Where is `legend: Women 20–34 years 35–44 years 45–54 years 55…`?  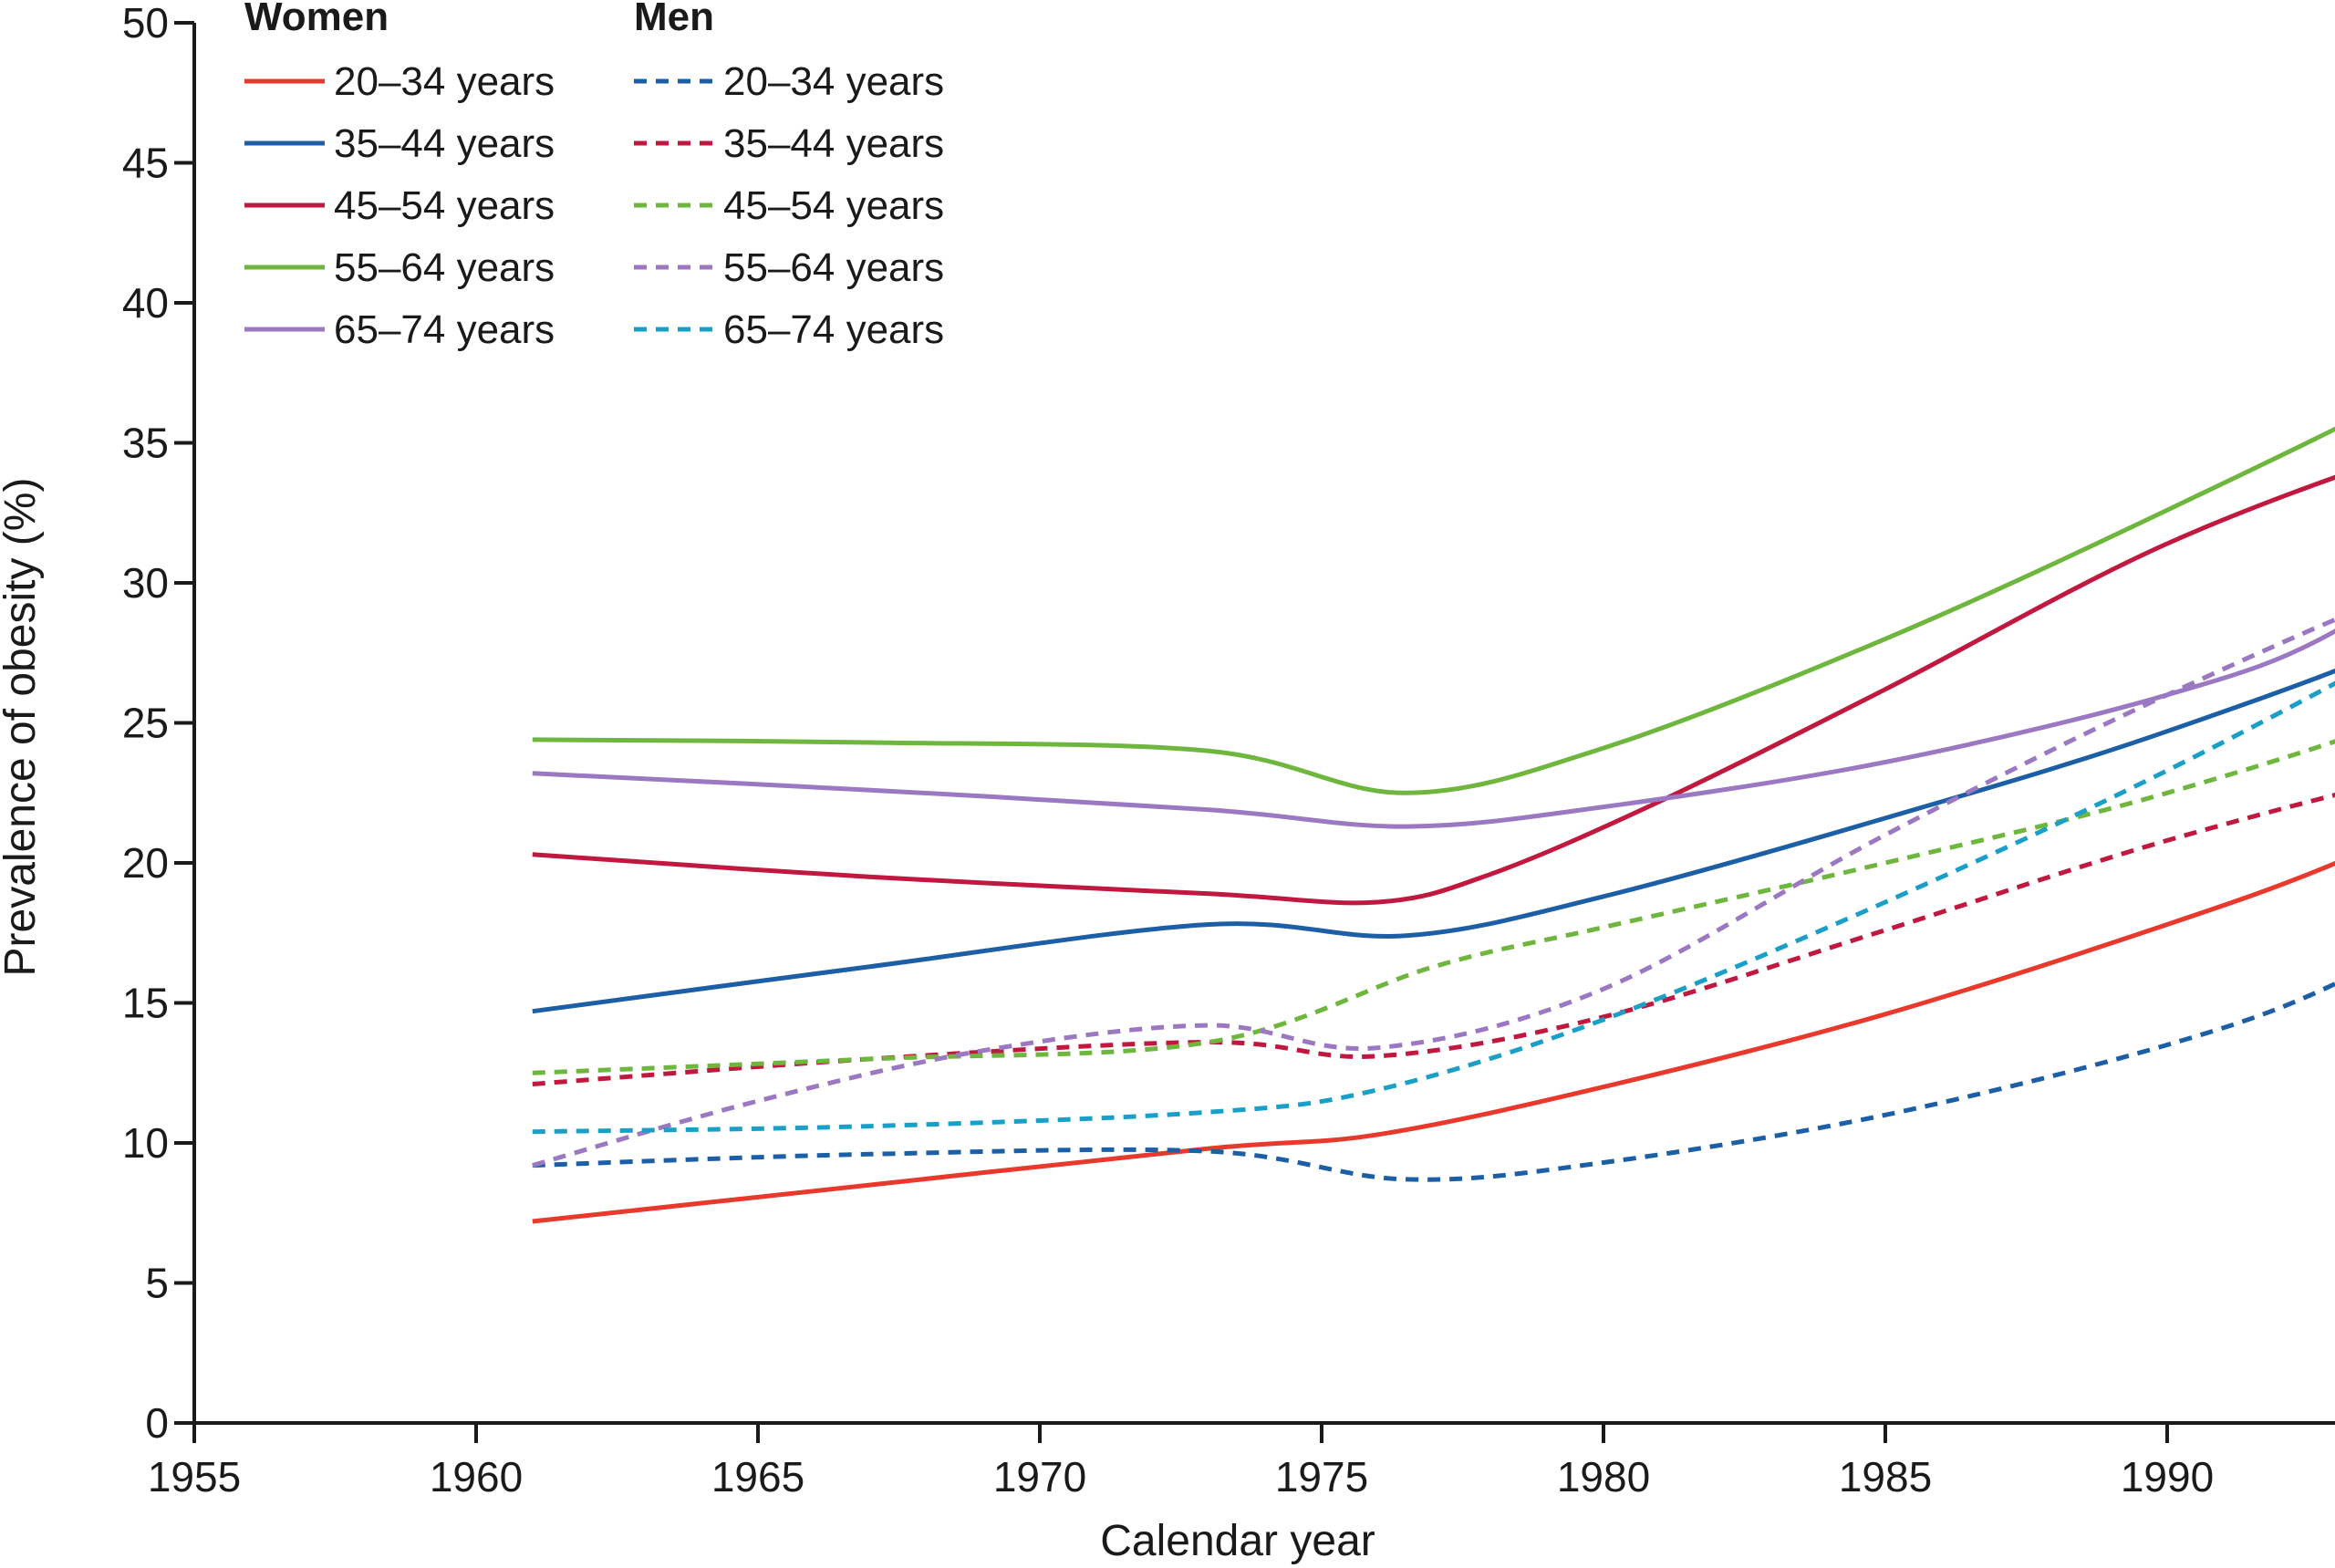 legend: Women 20–34 years 35–44 years 45–54 years 55… is located at coordinates (594, 176).